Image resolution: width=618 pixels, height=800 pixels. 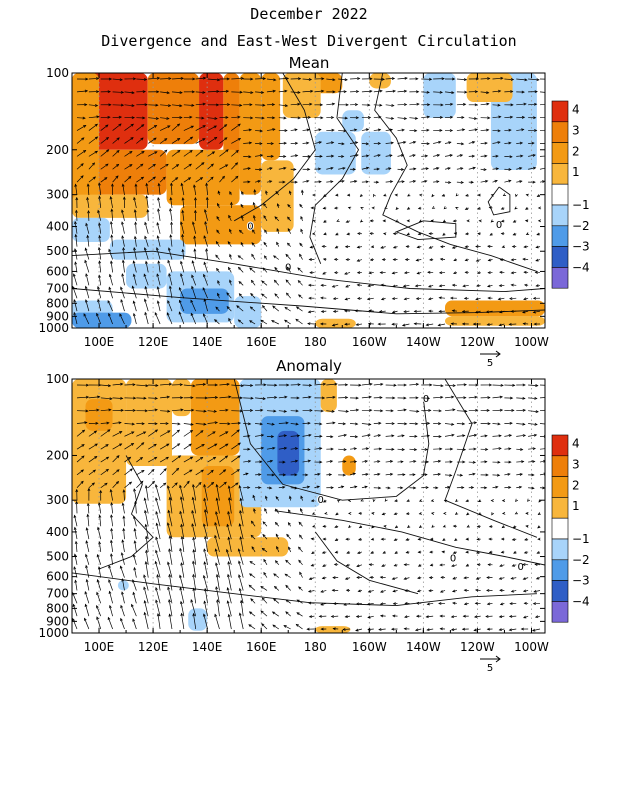 I want to click on colorbar-label: −3, so click(x=581, y=247).